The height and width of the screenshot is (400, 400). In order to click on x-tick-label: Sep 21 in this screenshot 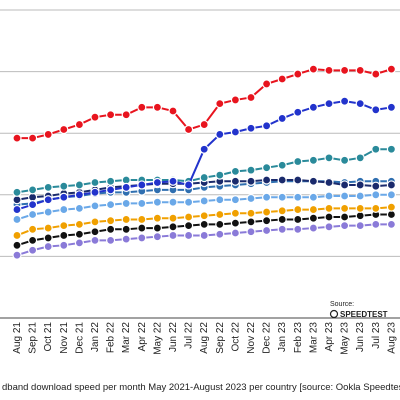, I will do `click(33, 338)`.